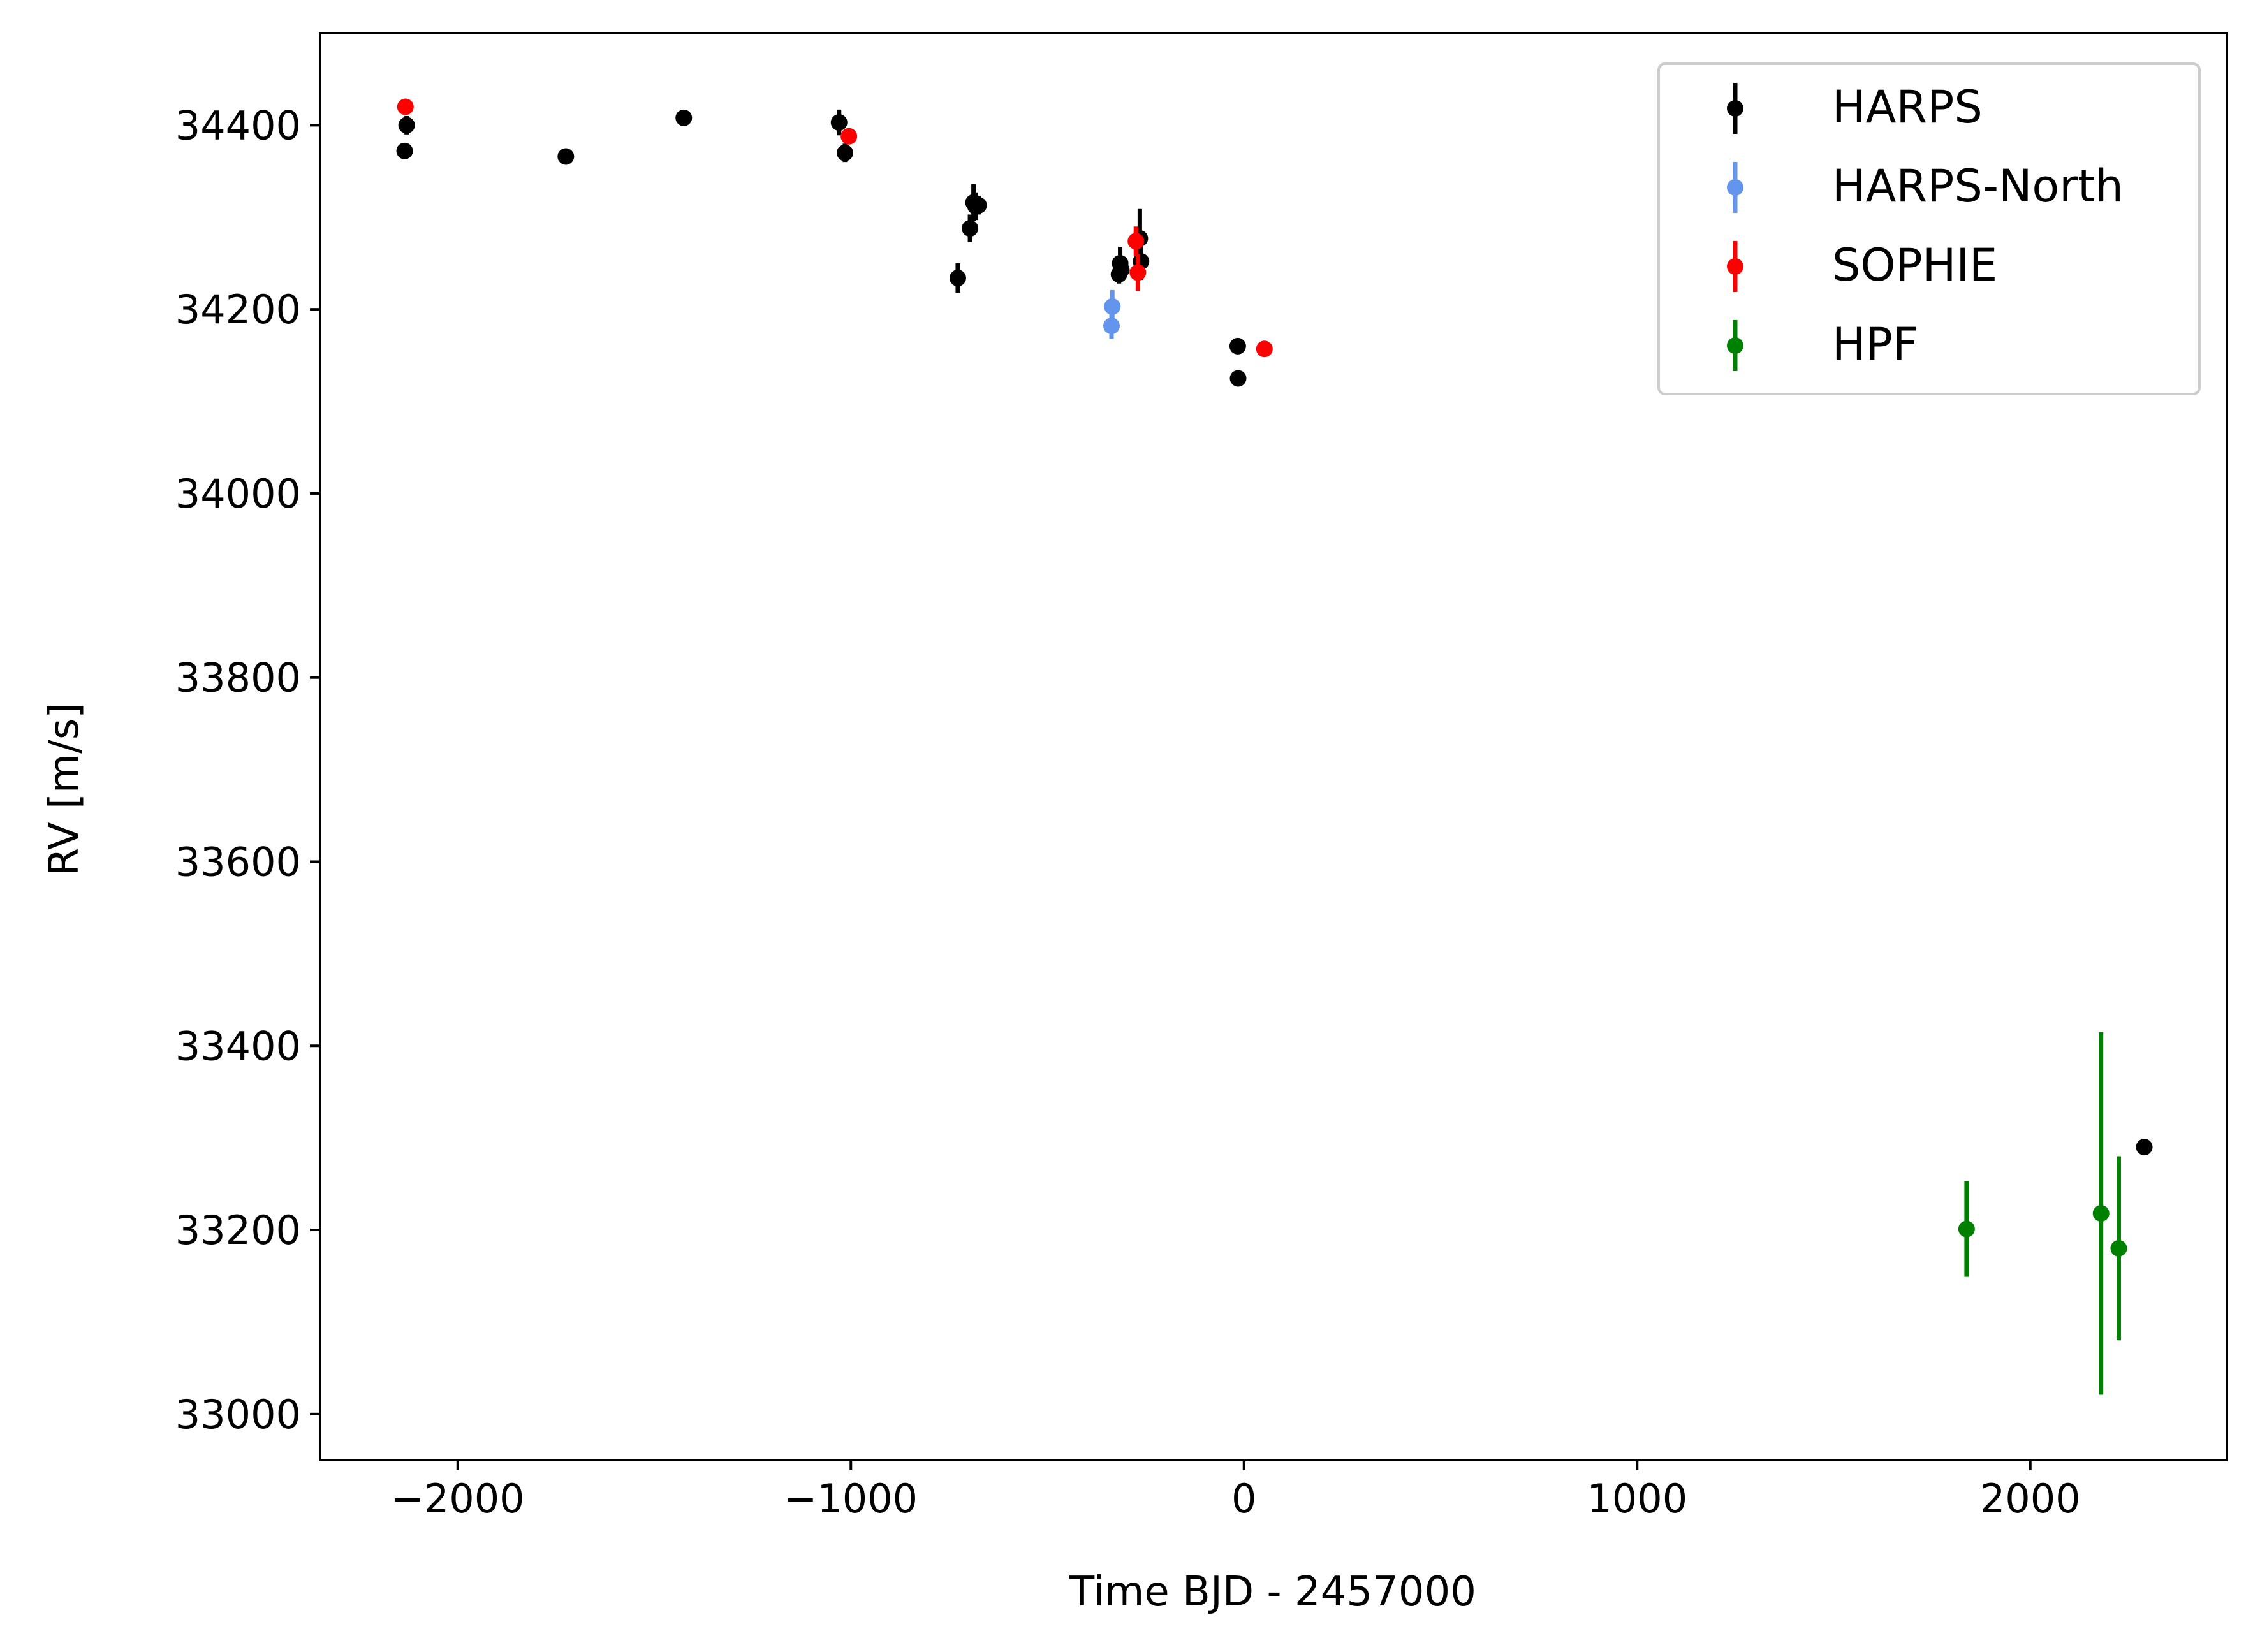  What do you see at coordinates (2042, 1214) in the screenshot?
I see `series-hpf` at bounding box center [2042, 1214].